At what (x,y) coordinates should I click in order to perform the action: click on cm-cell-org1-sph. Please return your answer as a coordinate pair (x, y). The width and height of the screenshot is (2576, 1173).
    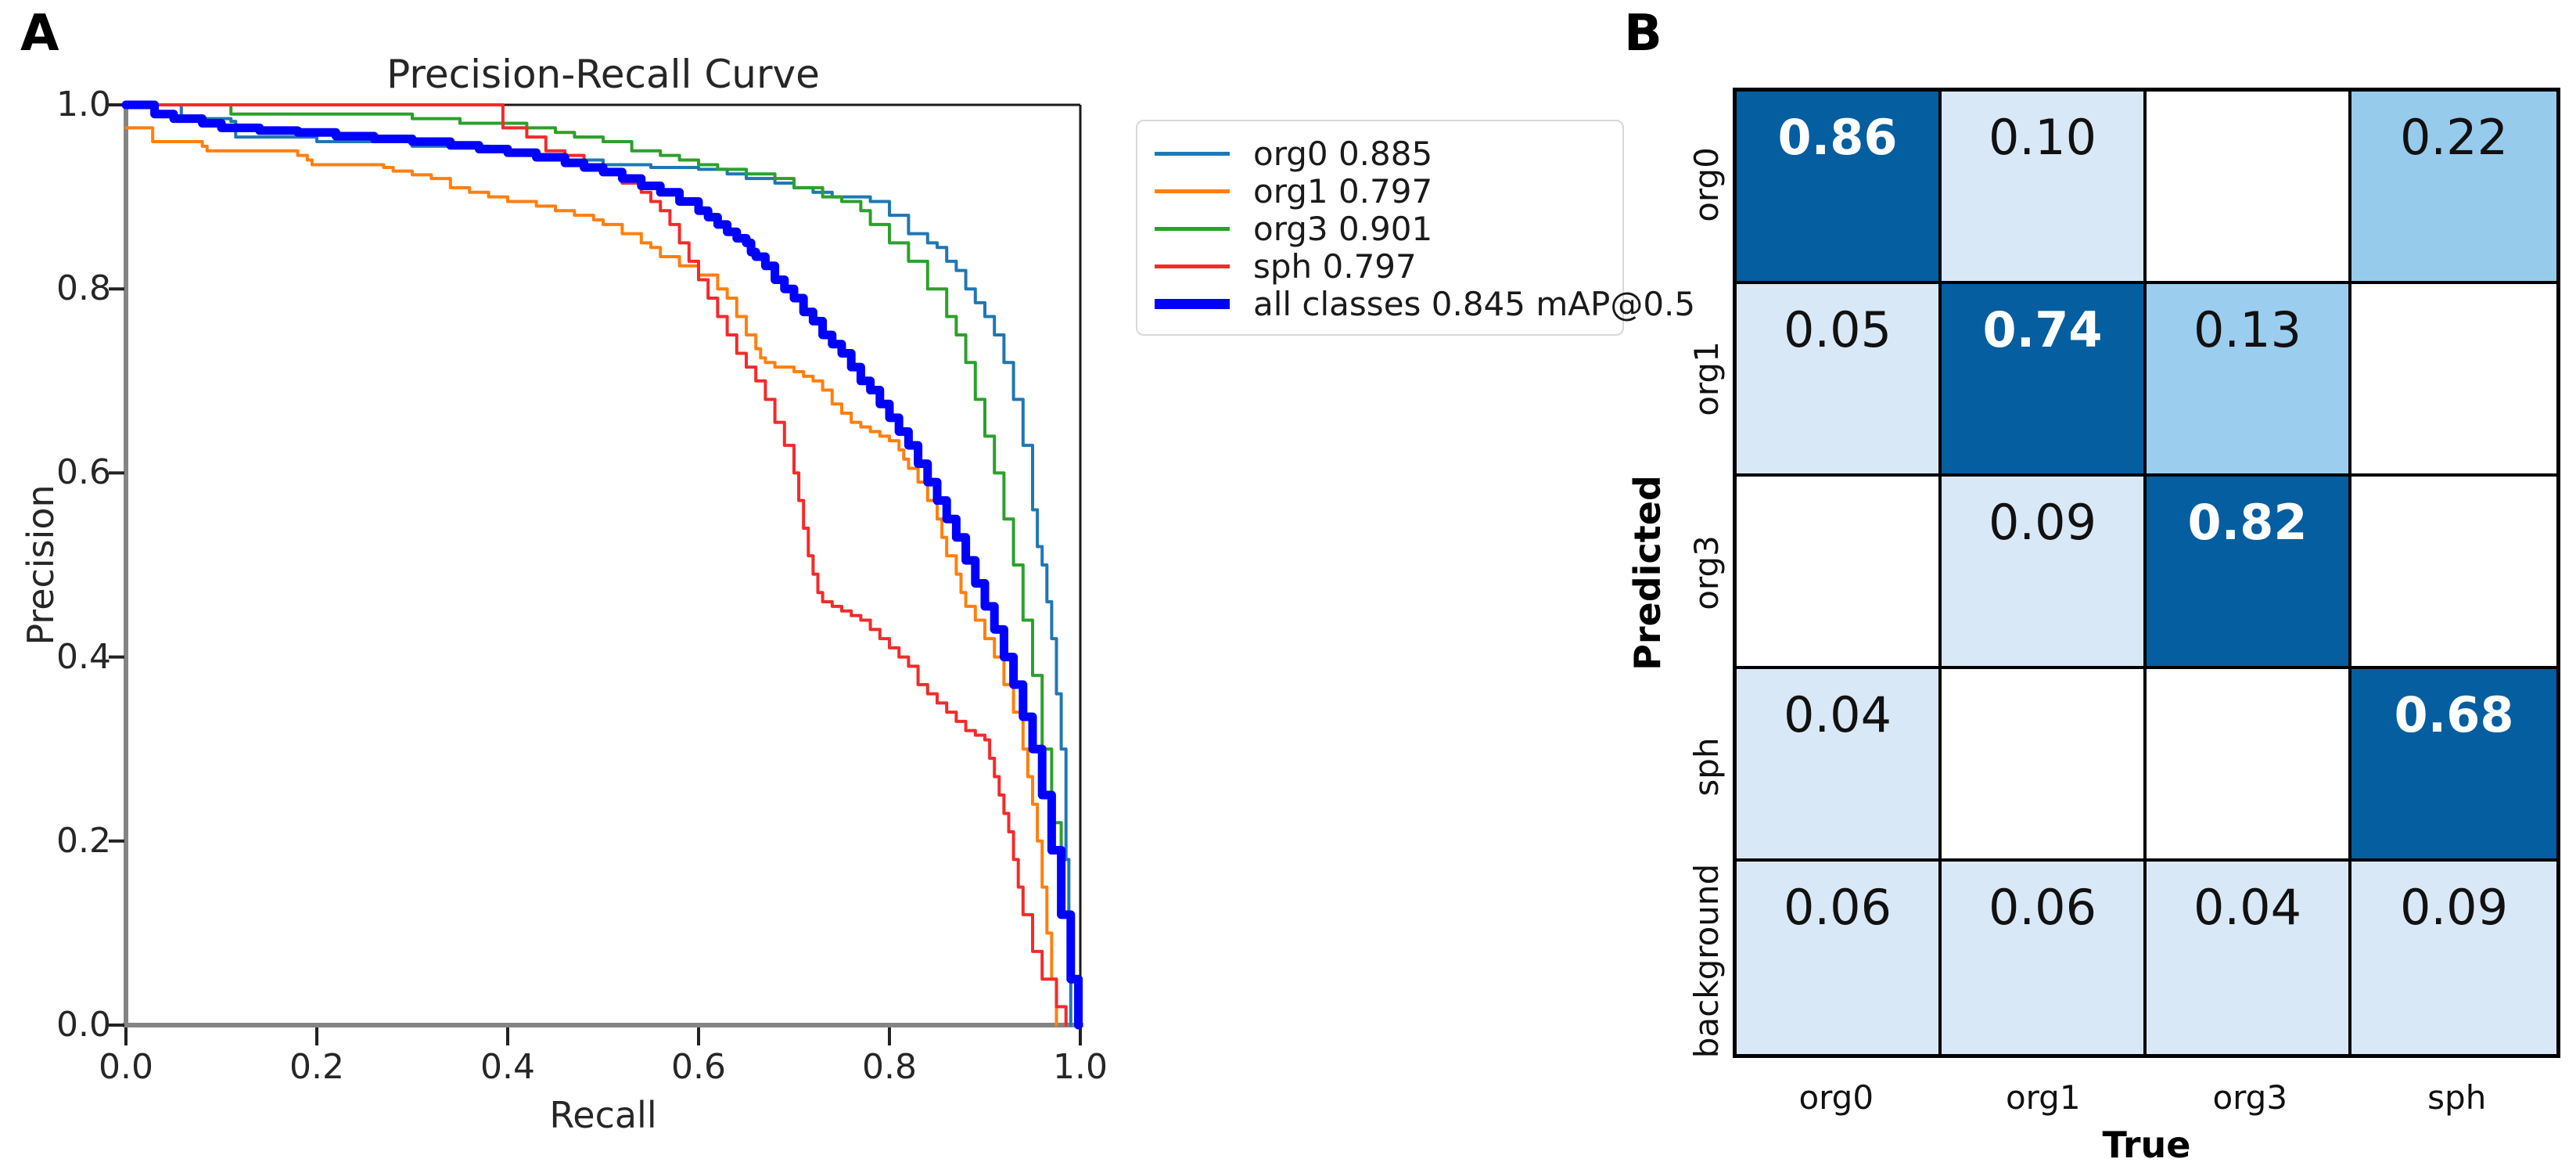
    Looking at the image, I should click on (2453, 380).